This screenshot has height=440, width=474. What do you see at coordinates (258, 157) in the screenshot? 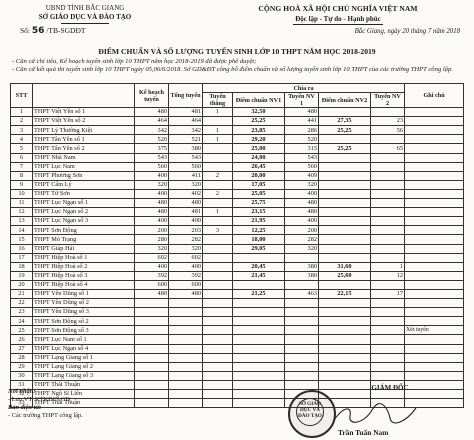
I see `row-nv1-score: 24,00` at bounding box center [258, 157].